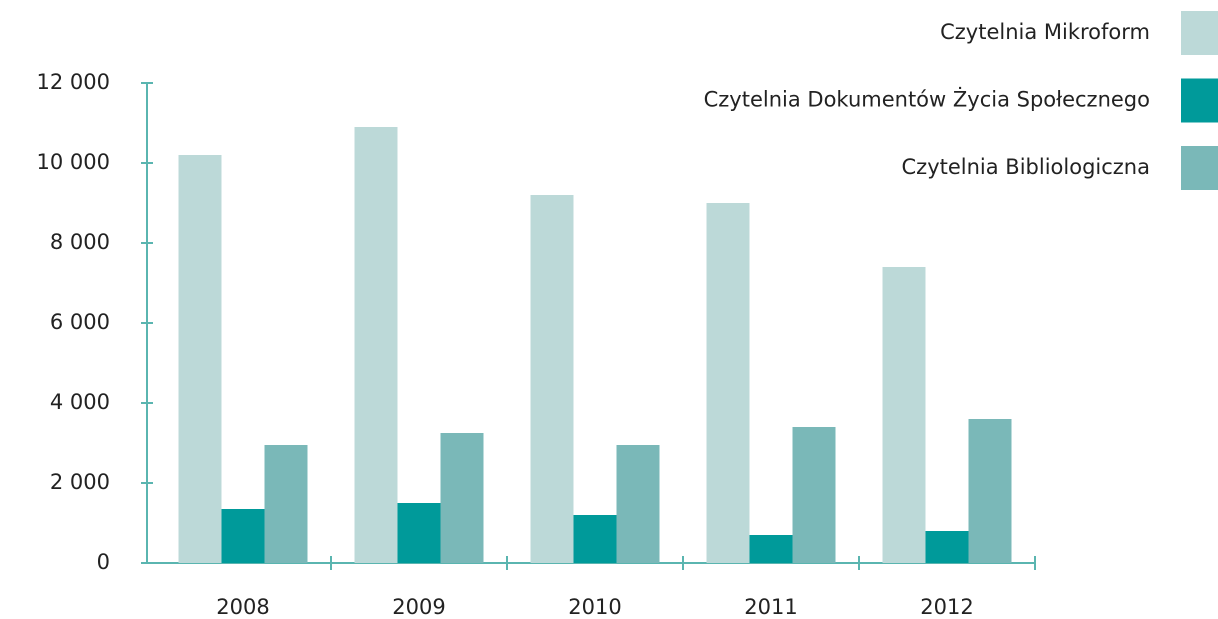  What do you see at coordinates (927, 99) in the screenshot?
I see `legend-label: Czytelnia Dokumentów Życia Społecznego` at bounding box center [927, 99].